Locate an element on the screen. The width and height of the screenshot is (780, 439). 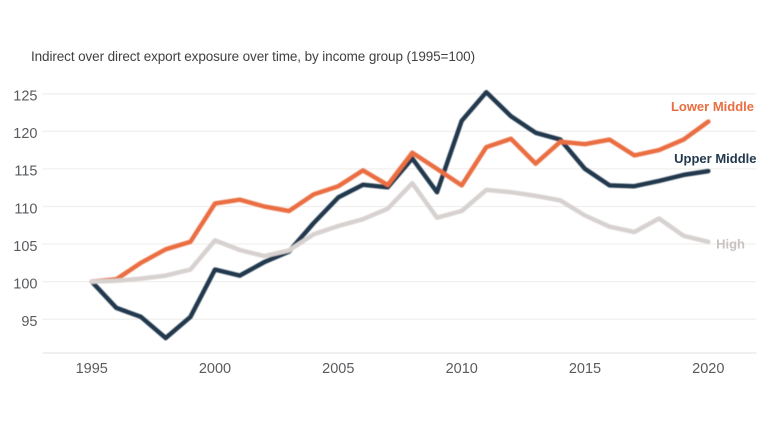
svg-text: Upper Middle is located at coordinates (715, 158).